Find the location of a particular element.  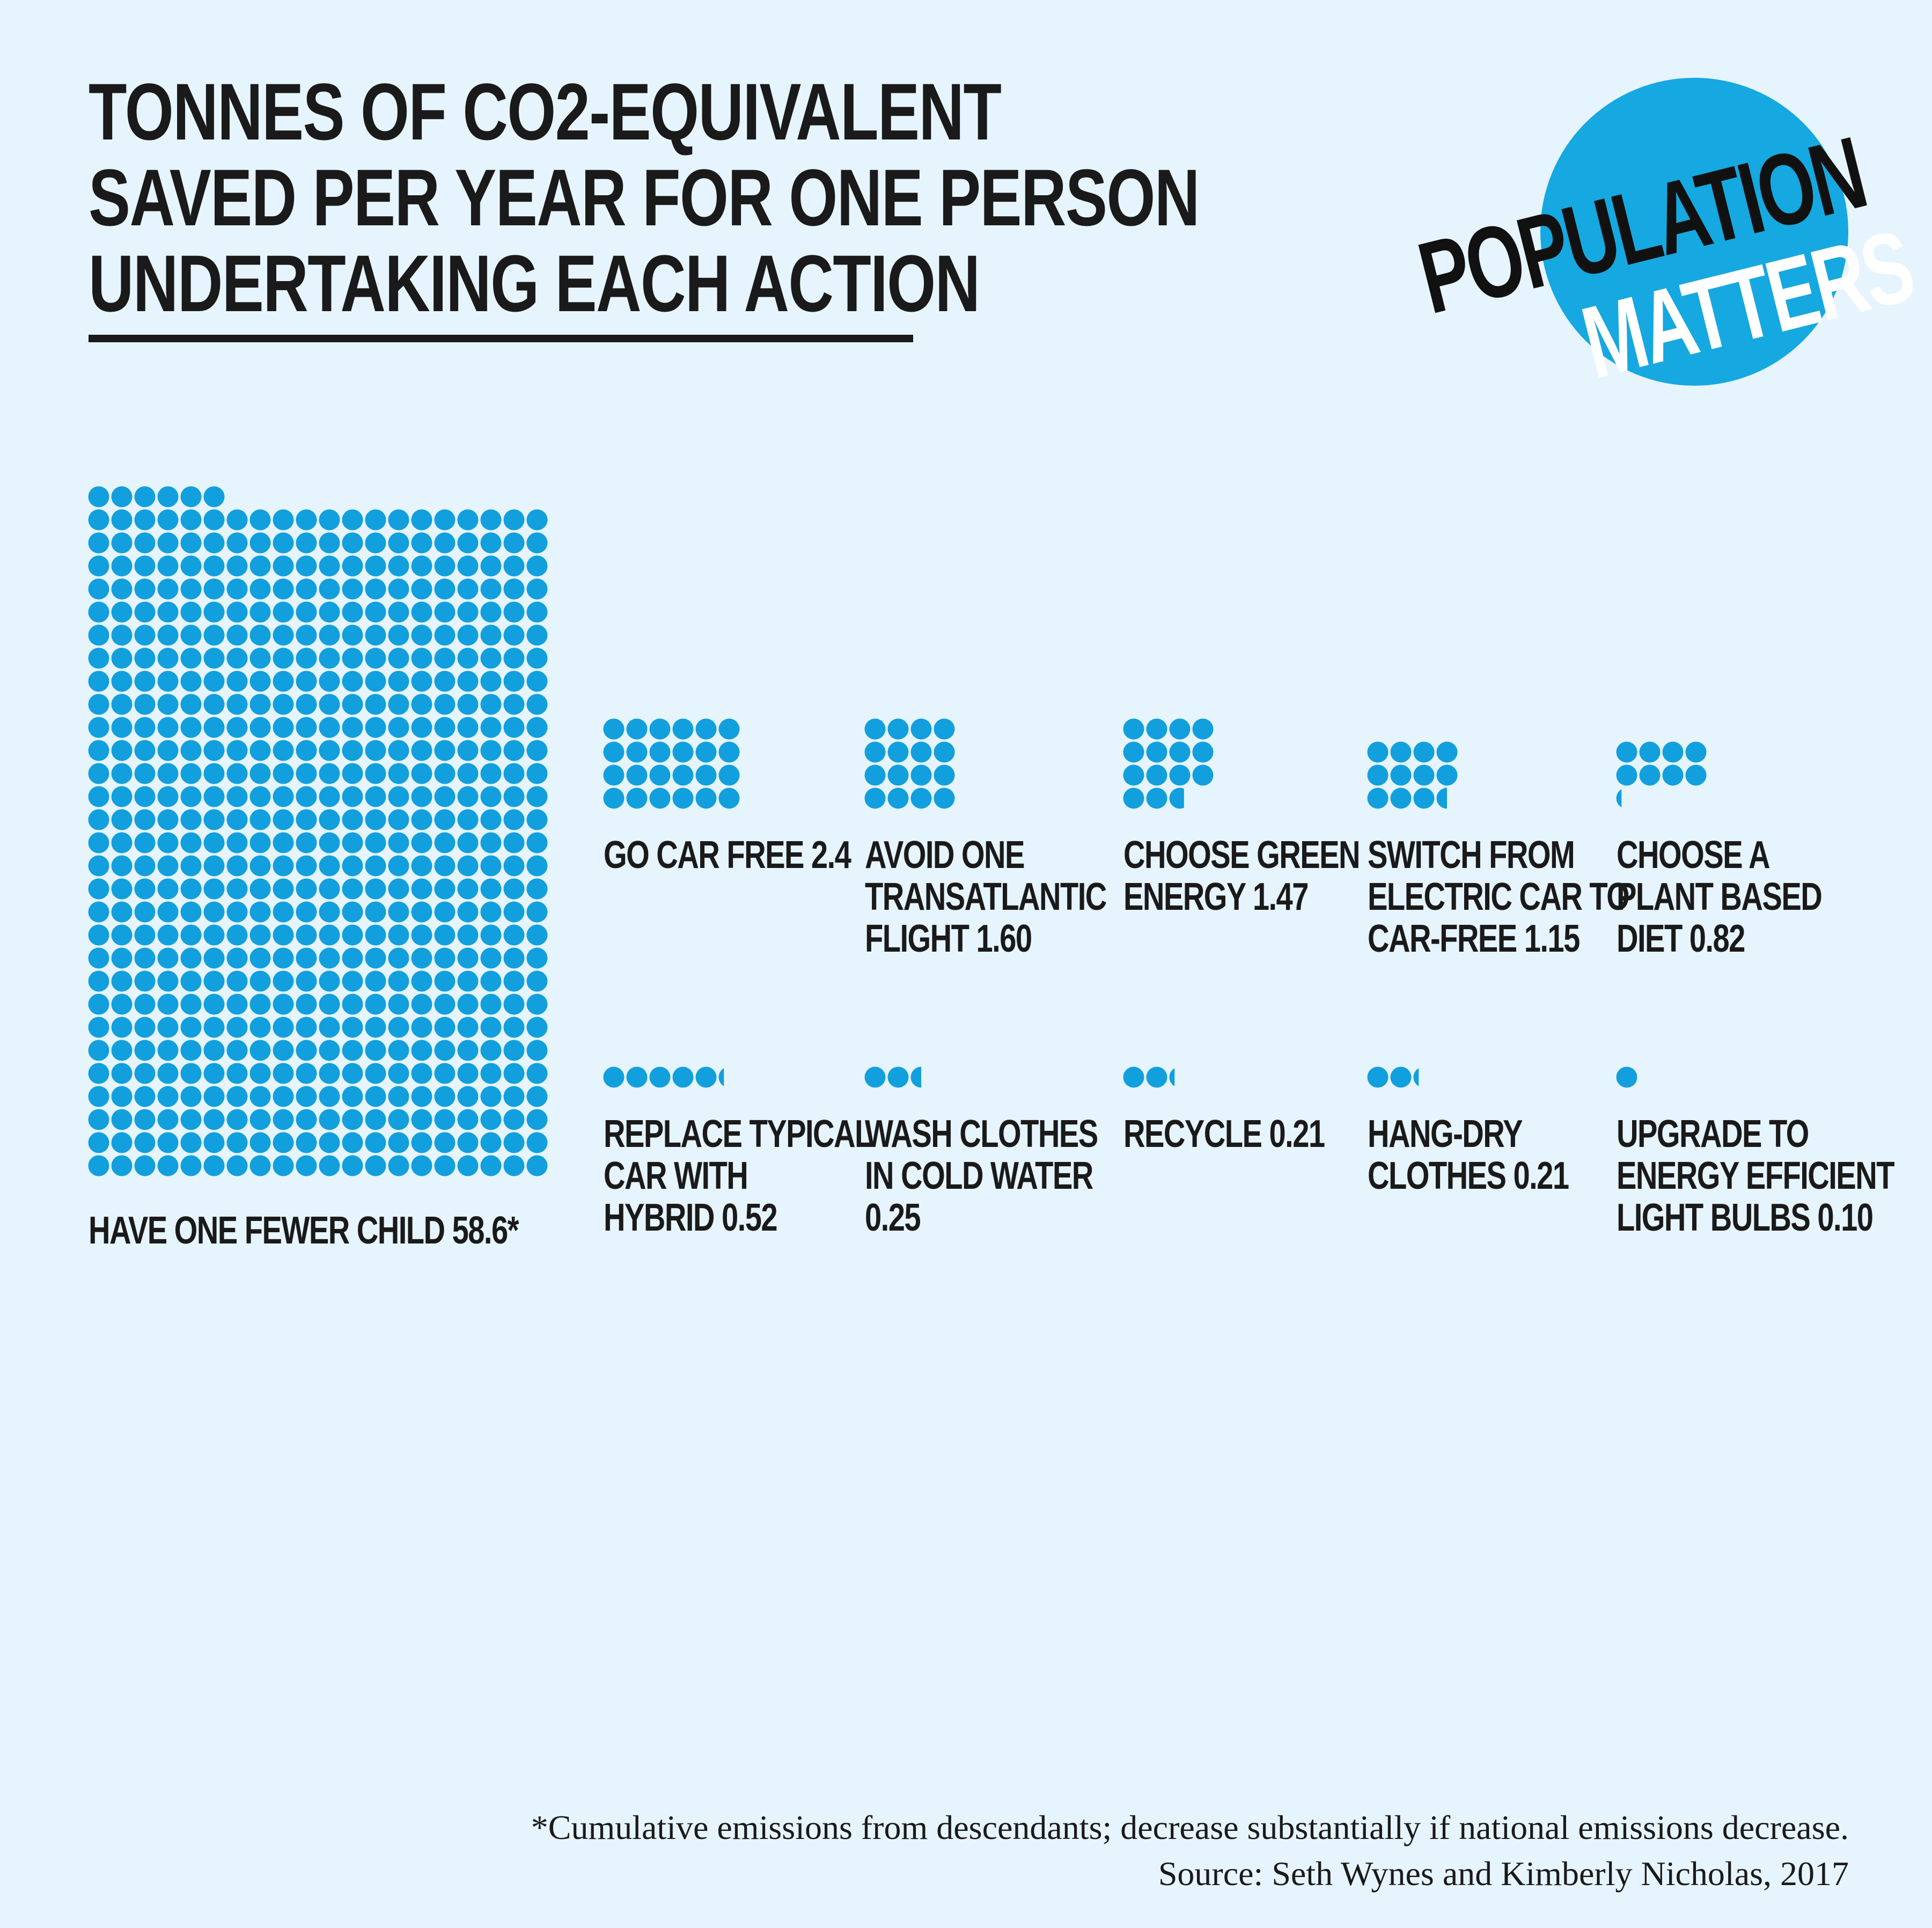

action-label: GO CAR FREE 2.4 is located at coordinates (727, 855).